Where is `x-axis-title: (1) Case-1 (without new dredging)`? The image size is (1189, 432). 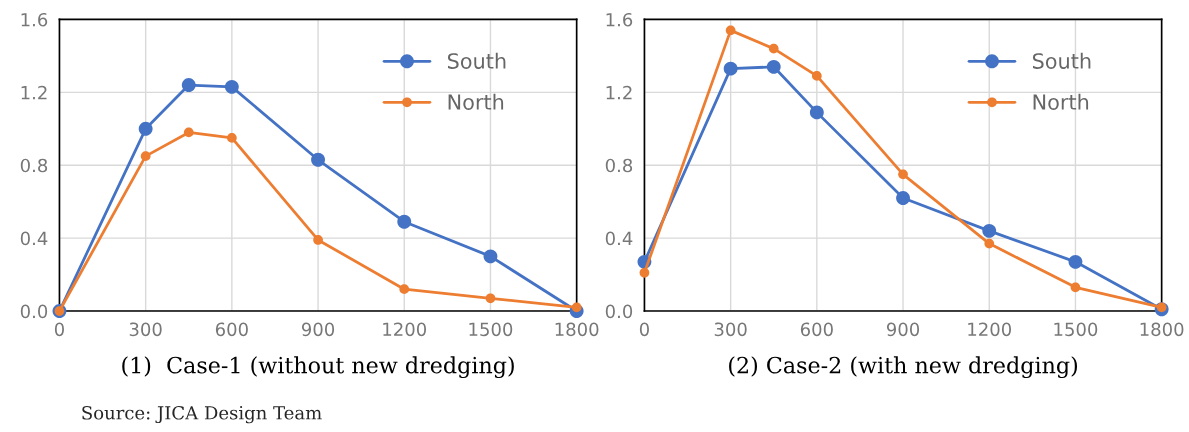
x-axis-title: (1) Case-1 (without new dredging) is located at coordinates (318, 367).